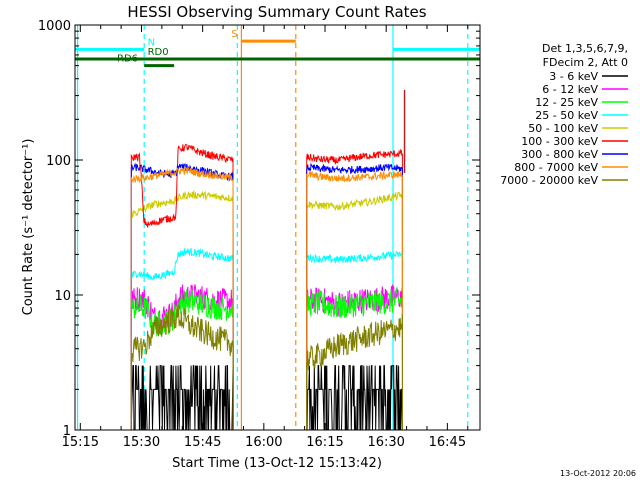 This screenshot has height=484, width=640. What do you see at coordinates (80, 442) in the screenshot?
I see `x-tick-label-1: 15:15` at bounding box center [80, 442].